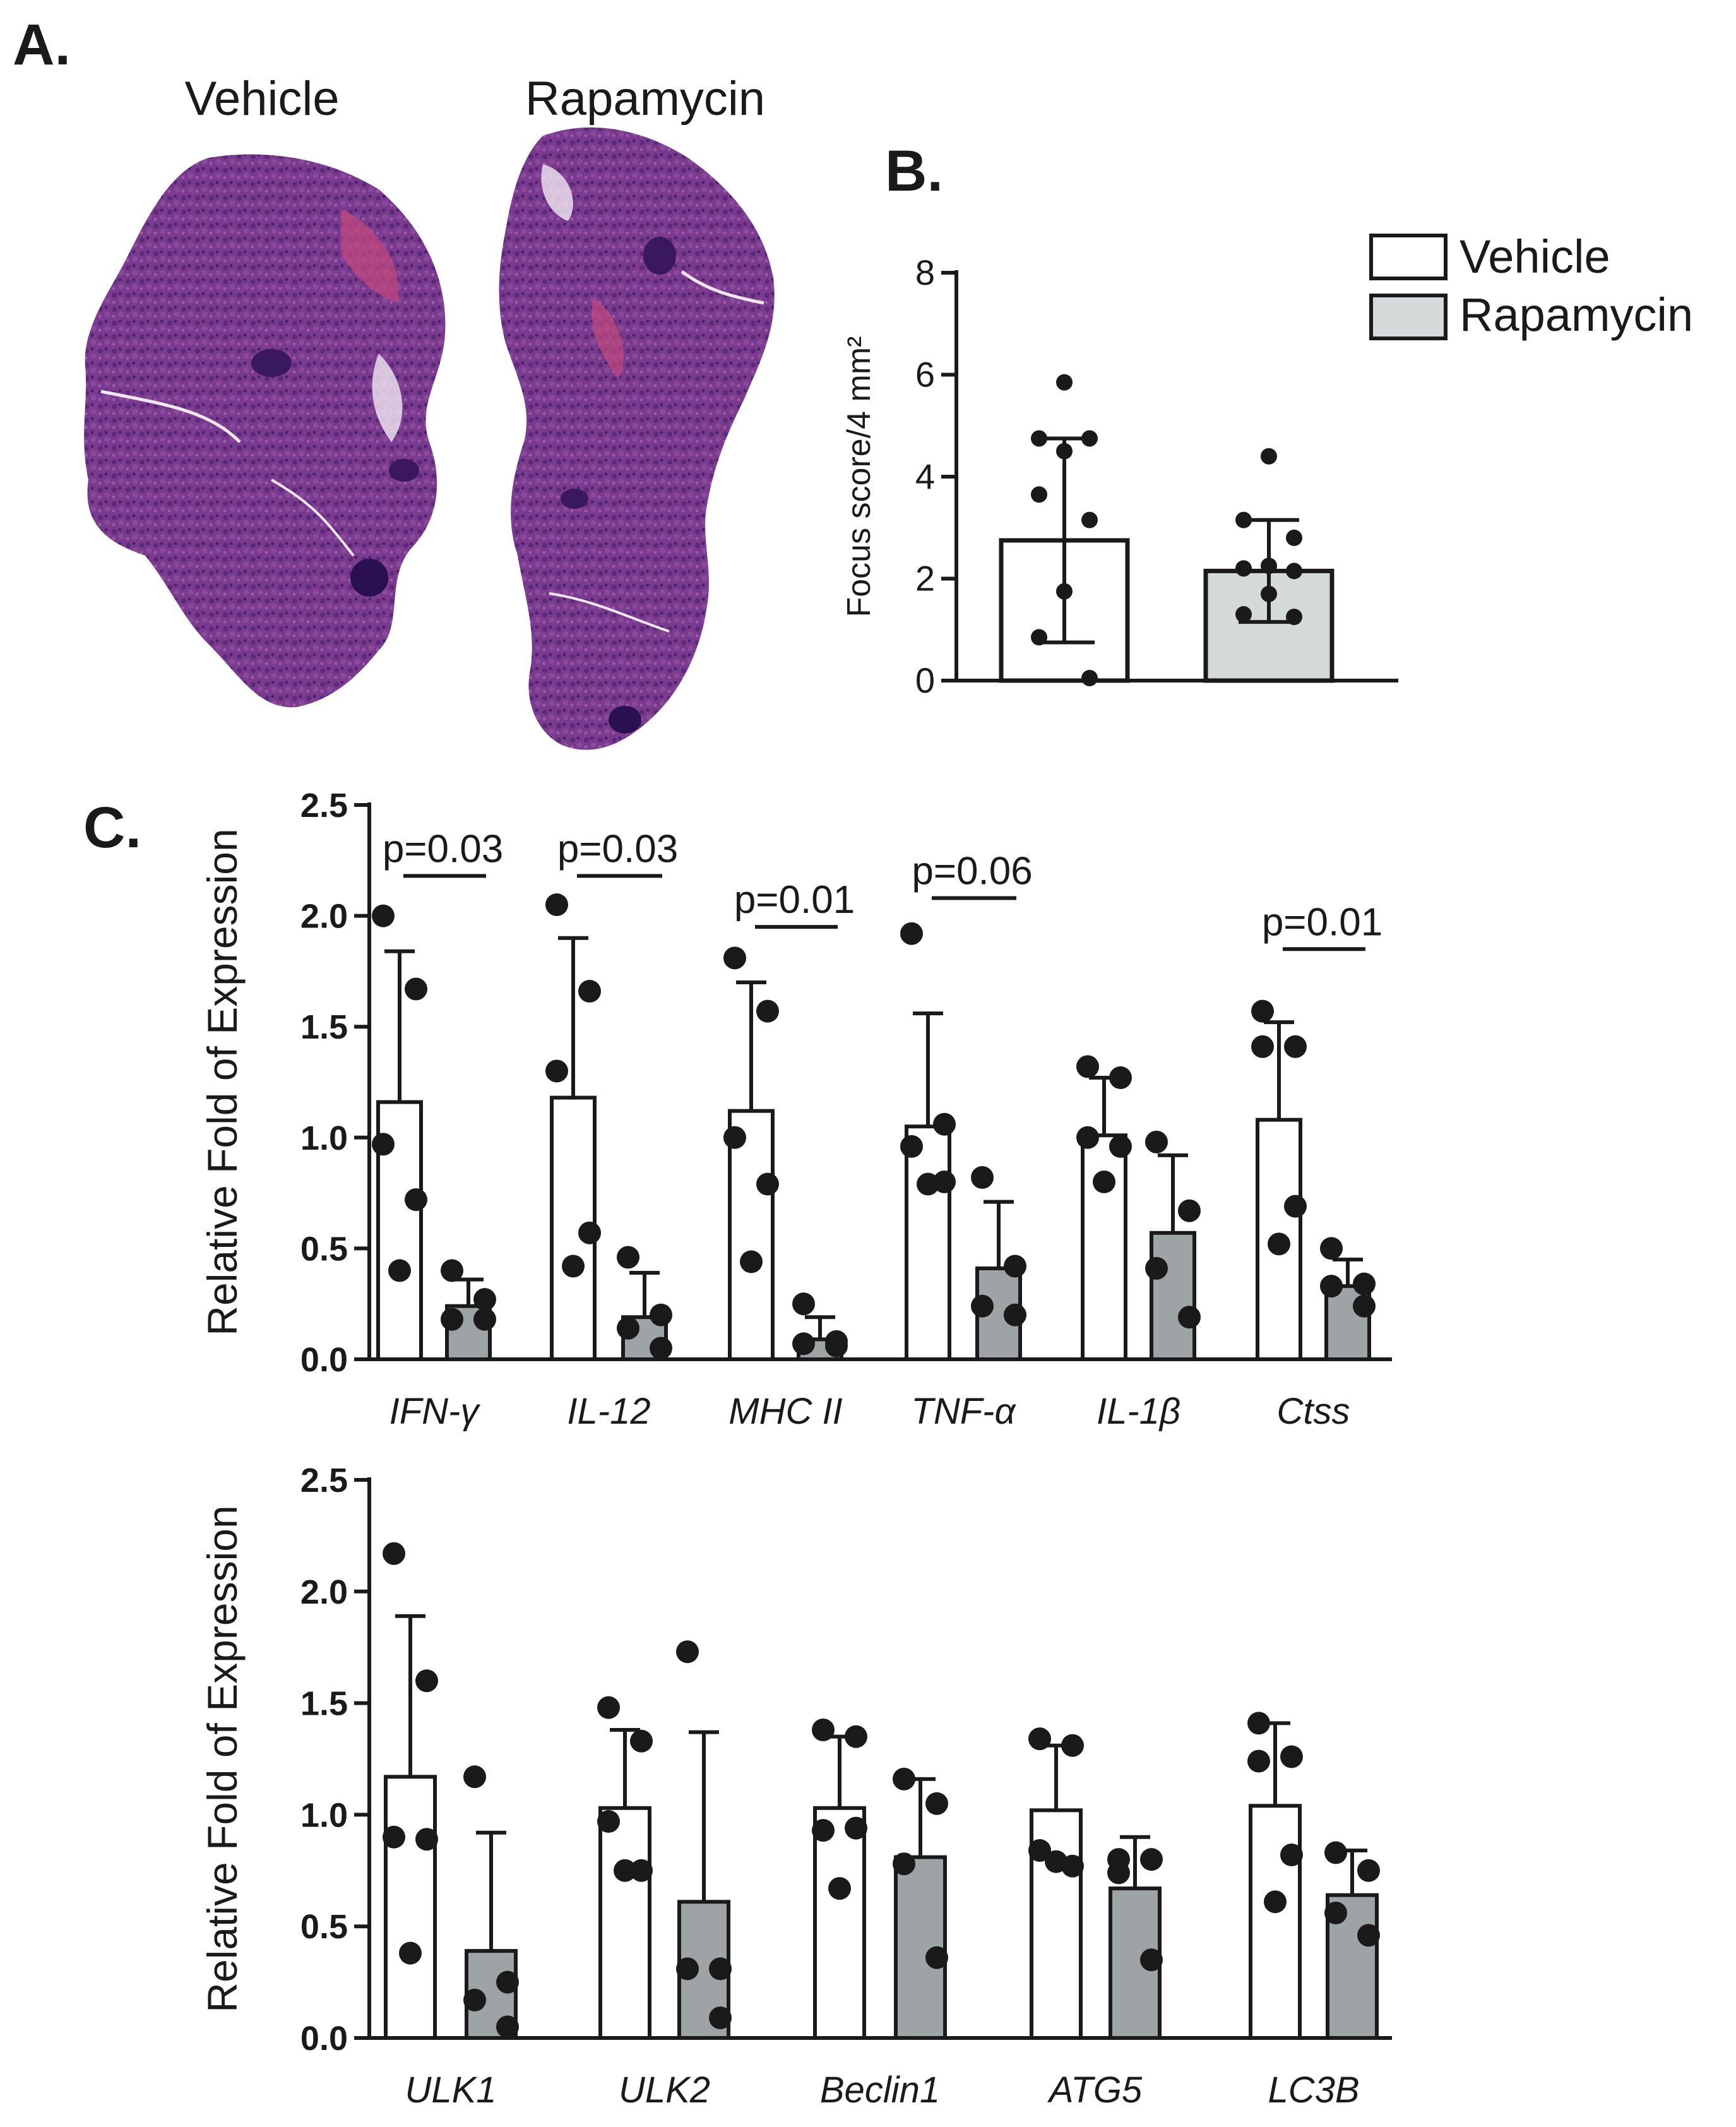  What do you see at coordinates (1276, 1922) in the screenshot?
I see `bar-lc3b-vehicle` at bounding box center [1276, 1922].